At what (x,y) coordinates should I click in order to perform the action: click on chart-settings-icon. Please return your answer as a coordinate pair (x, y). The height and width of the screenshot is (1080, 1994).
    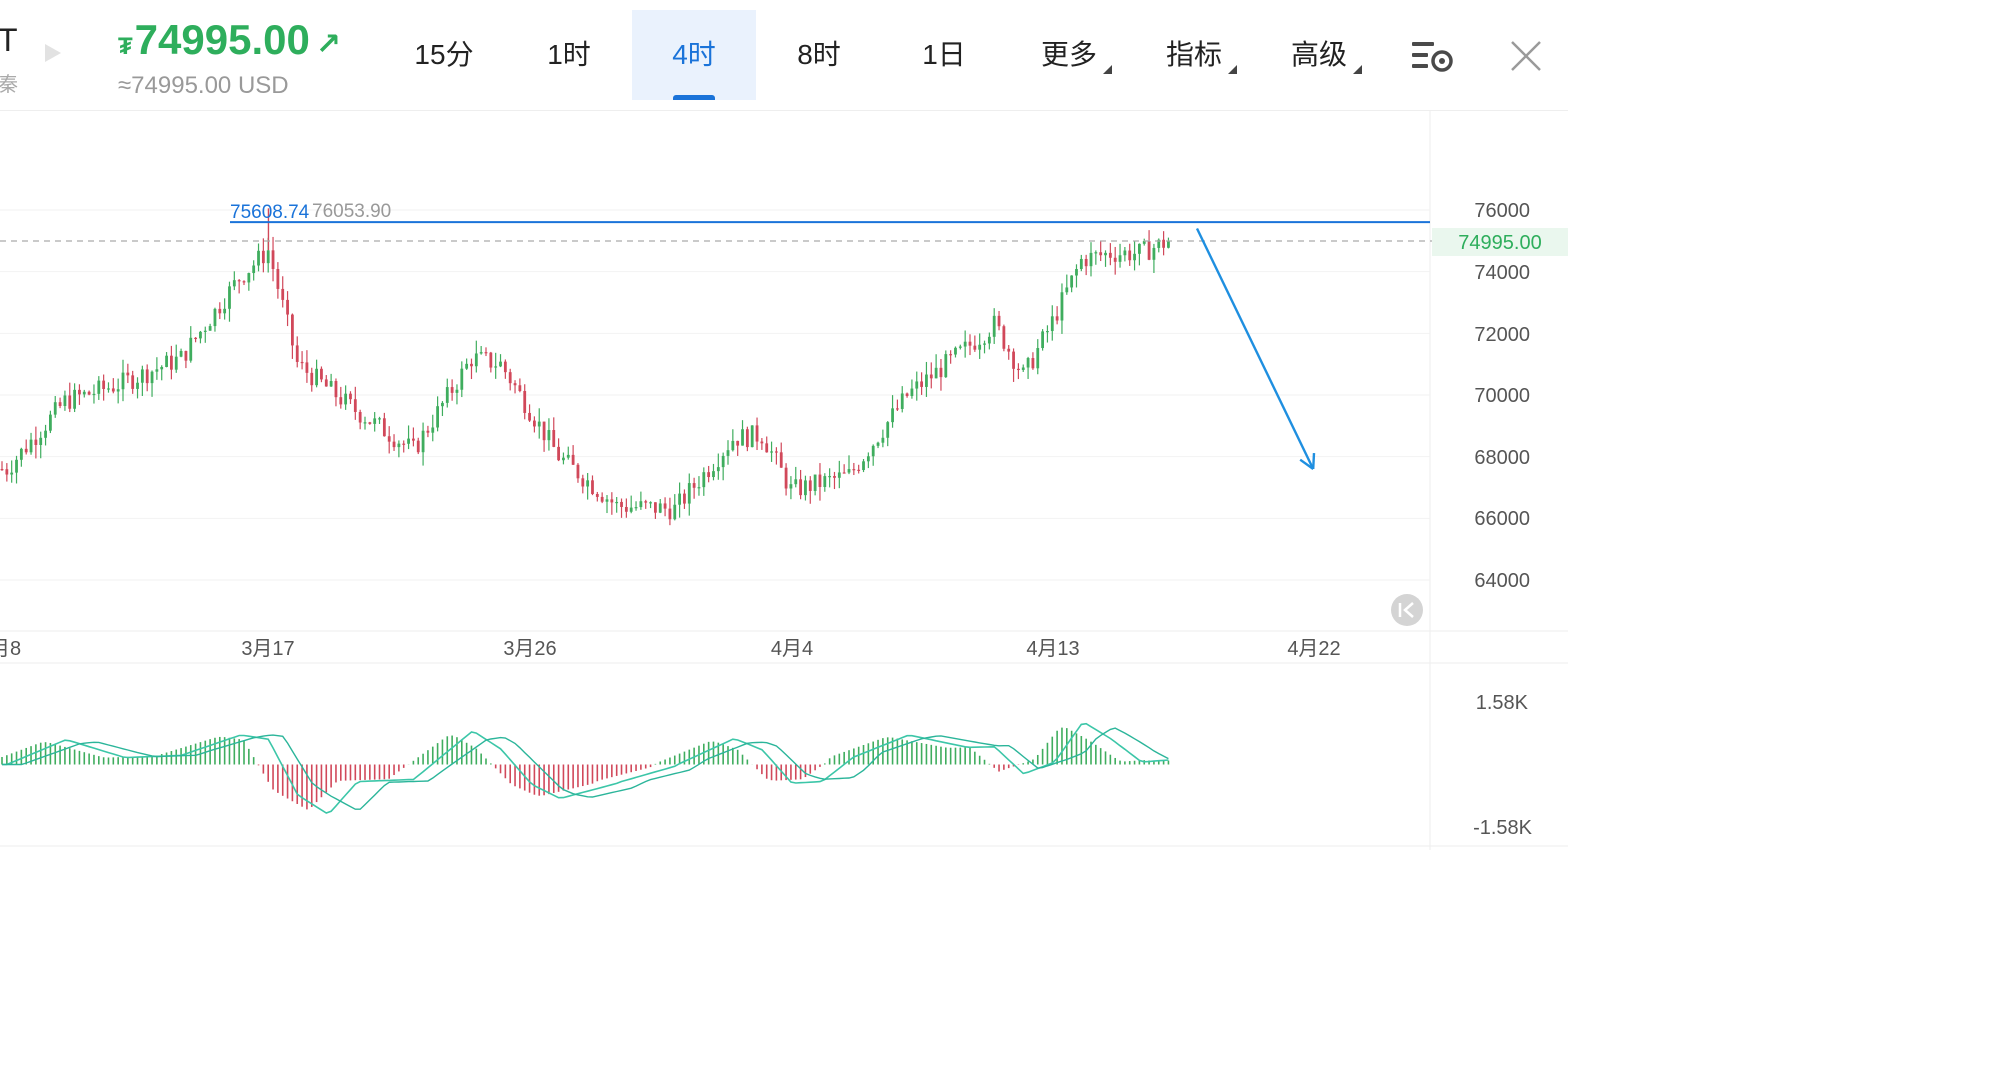
    Looking at the image, I should click on (1433, 56).